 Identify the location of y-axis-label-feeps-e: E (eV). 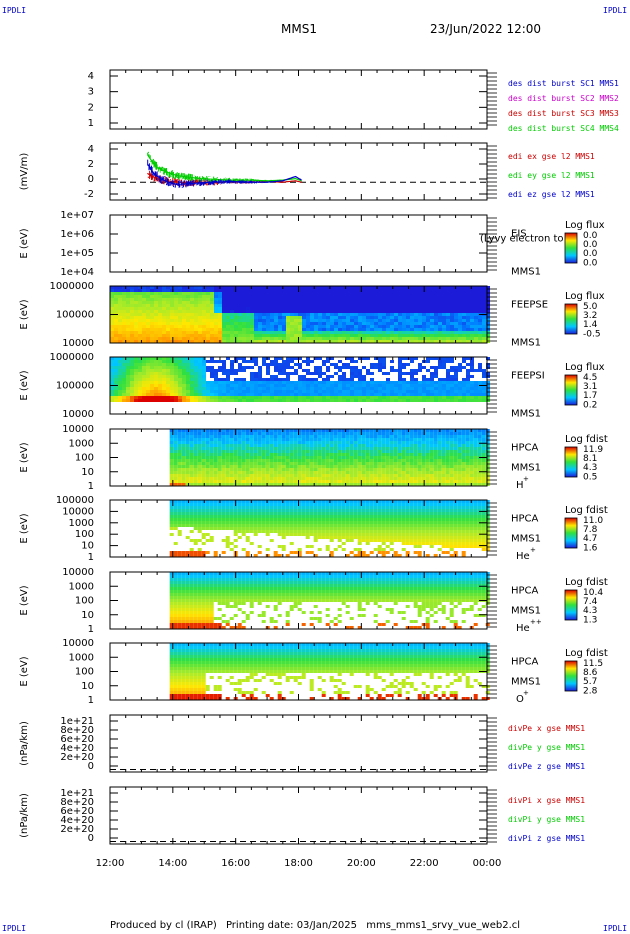
(24, 314).